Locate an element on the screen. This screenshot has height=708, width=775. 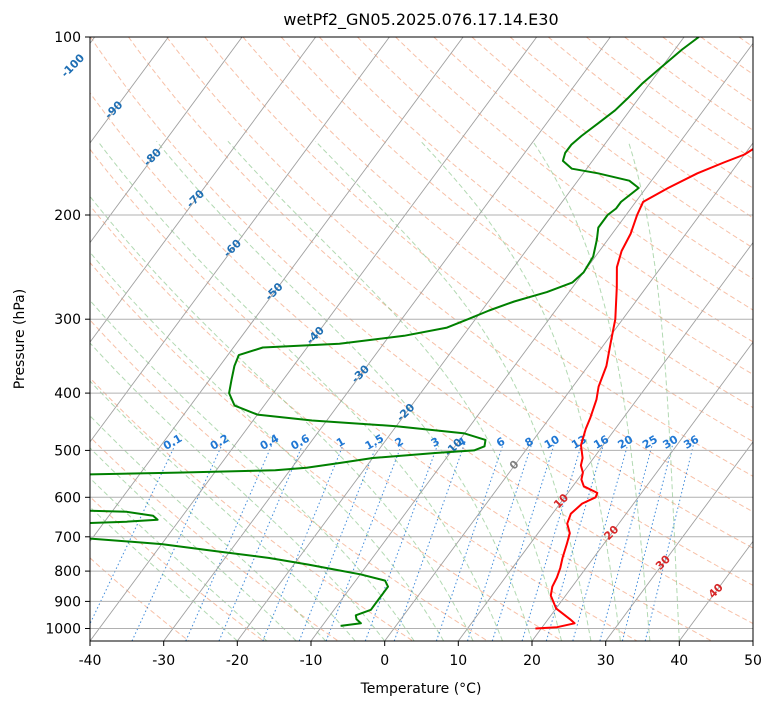
x-tick-label: -40 is located at coordinates (90, 661).